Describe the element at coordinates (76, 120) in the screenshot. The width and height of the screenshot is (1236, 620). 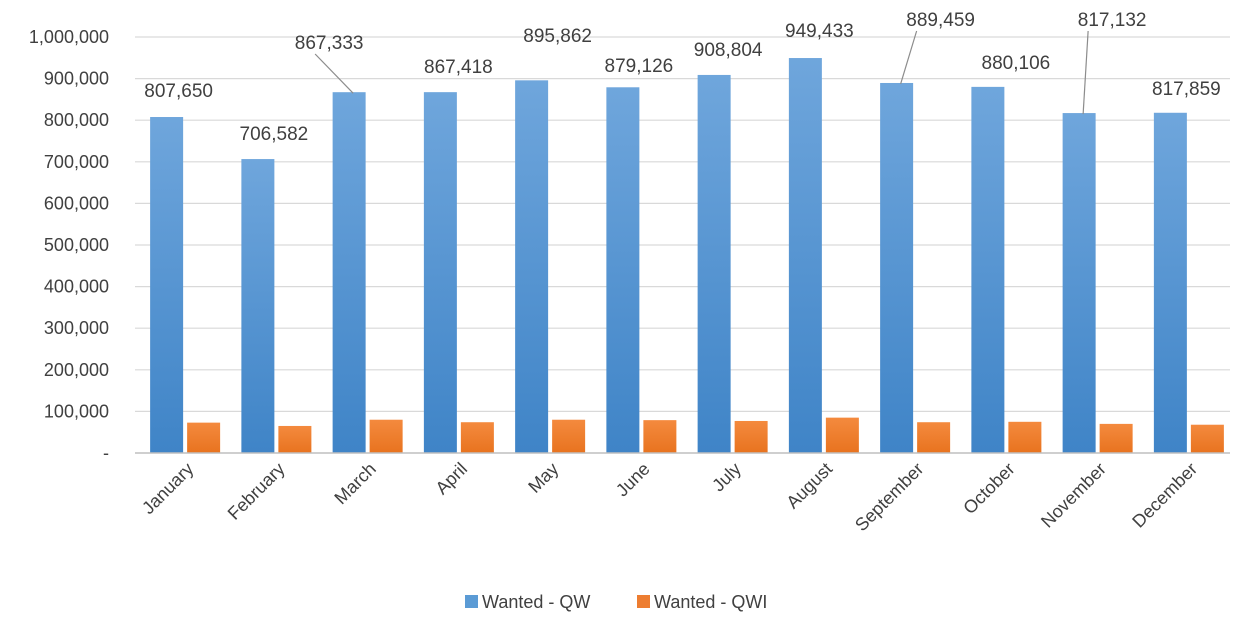
I see `y-tick-label: 800,000` at that location.